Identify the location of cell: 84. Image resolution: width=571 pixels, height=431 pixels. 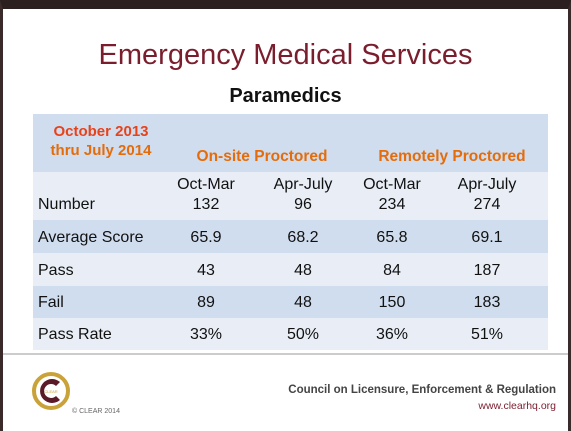
(392, 270).